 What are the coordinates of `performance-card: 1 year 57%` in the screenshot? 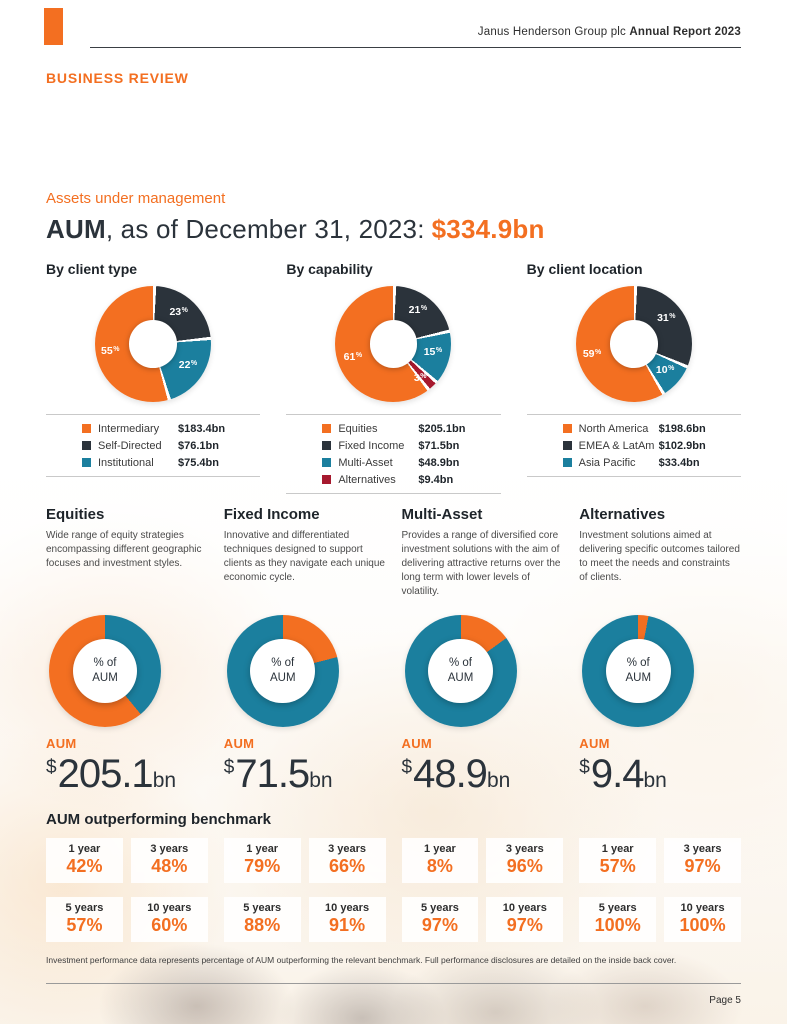 It's located at (618, 860).